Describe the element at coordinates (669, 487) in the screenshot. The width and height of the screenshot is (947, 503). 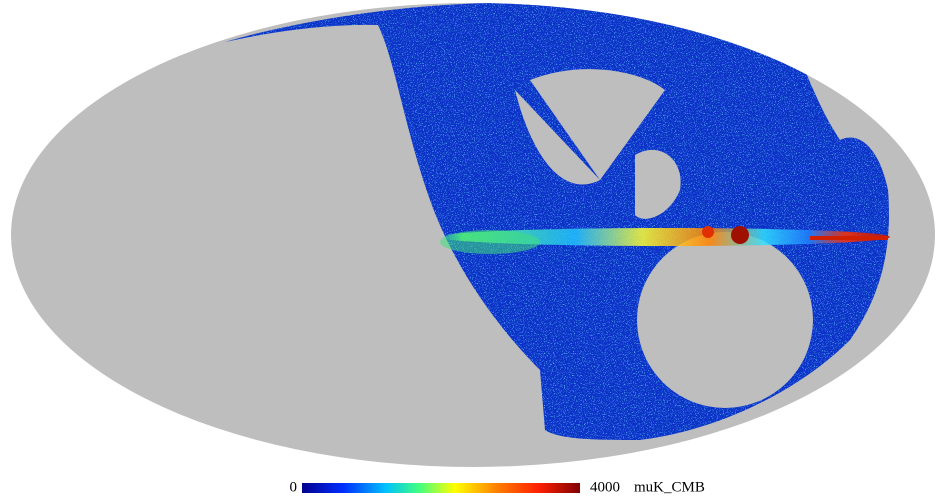
I see `colorbar-unit: muK_CMB` at that location.